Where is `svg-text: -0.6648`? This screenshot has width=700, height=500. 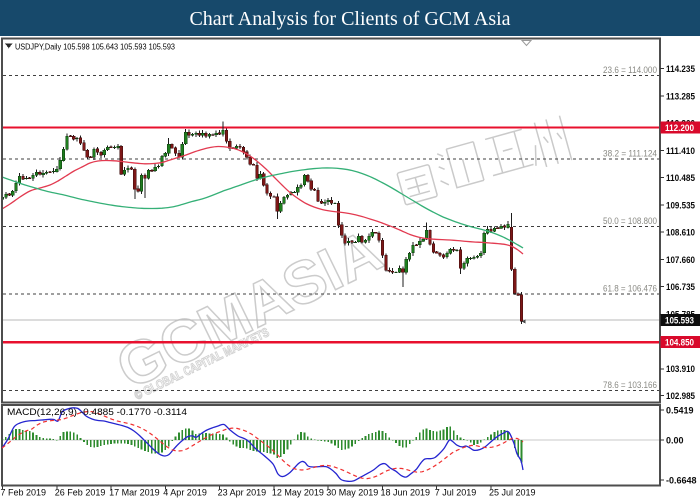 svg-text: -0.6648 is located at coordinates (681, 480).